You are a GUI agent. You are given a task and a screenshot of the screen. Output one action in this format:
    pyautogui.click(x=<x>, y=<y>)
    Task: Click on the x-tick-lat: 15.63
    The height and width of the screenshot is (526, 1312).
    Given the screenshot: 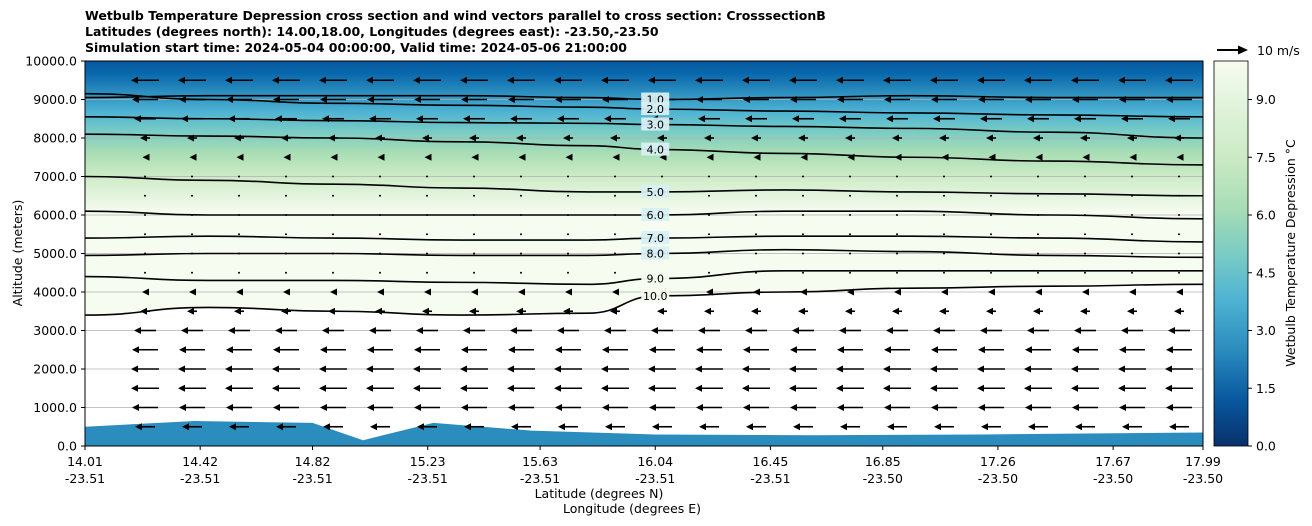 What is the action you would take?
    pyautogui.click(x=540, y=461)
    